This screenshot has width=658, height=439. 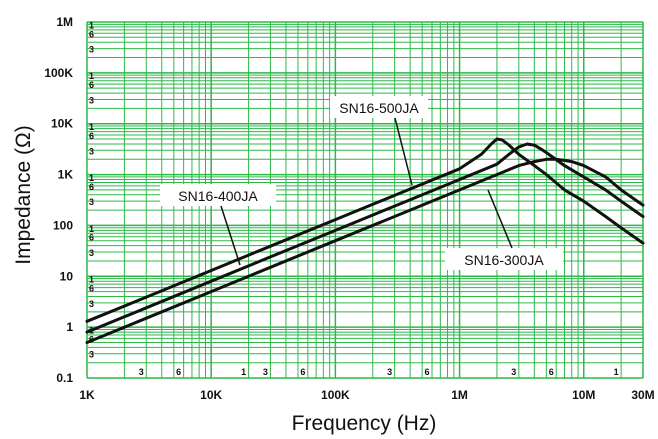 What do you see at coordinates (23, 194) in the screenshot?
I see `y-axis-title: Impedance (Ω)` at bounding box center [23, 194].